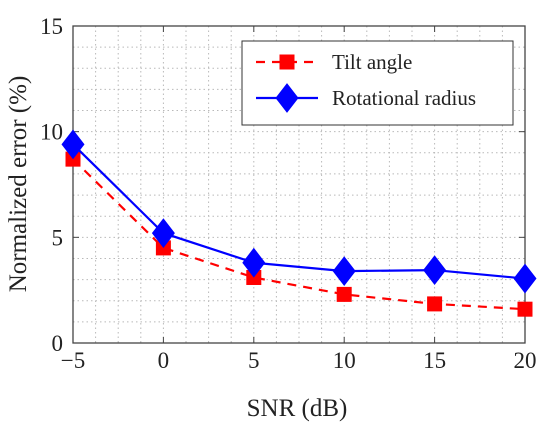 The width and height of the screenshot is (550, 428). I want to click on x-tick-label: 5, so click(254, 360).